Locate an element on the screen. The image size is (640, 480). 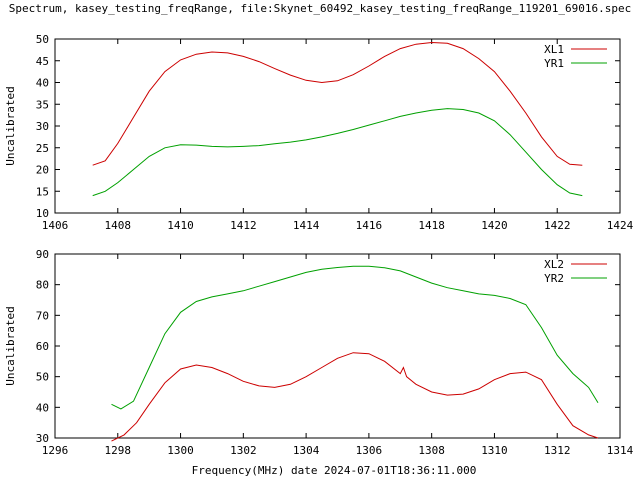
y-tick-label: 25 is located at coordinates (42, 148).